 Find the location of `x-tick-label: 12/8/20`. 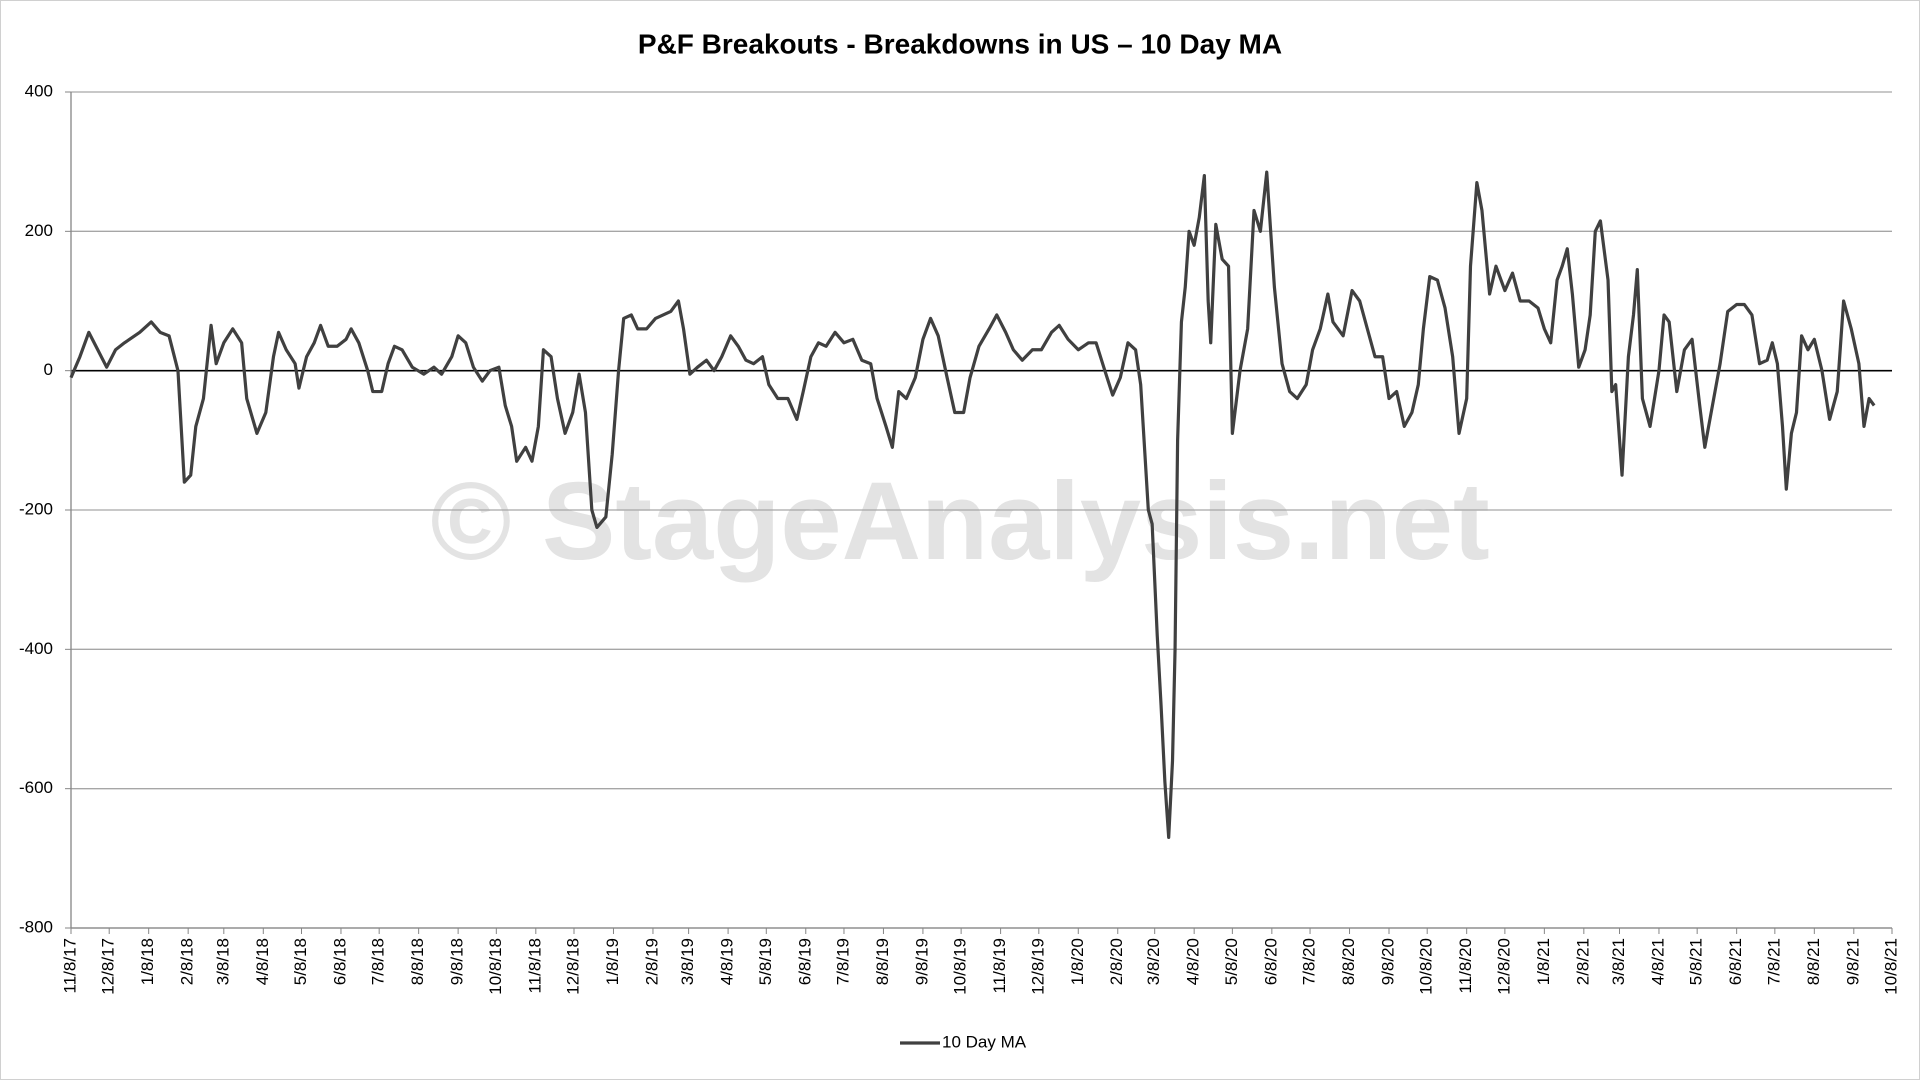

x-tick-label: 12/8/20 is located at coordinates (1503, 966).